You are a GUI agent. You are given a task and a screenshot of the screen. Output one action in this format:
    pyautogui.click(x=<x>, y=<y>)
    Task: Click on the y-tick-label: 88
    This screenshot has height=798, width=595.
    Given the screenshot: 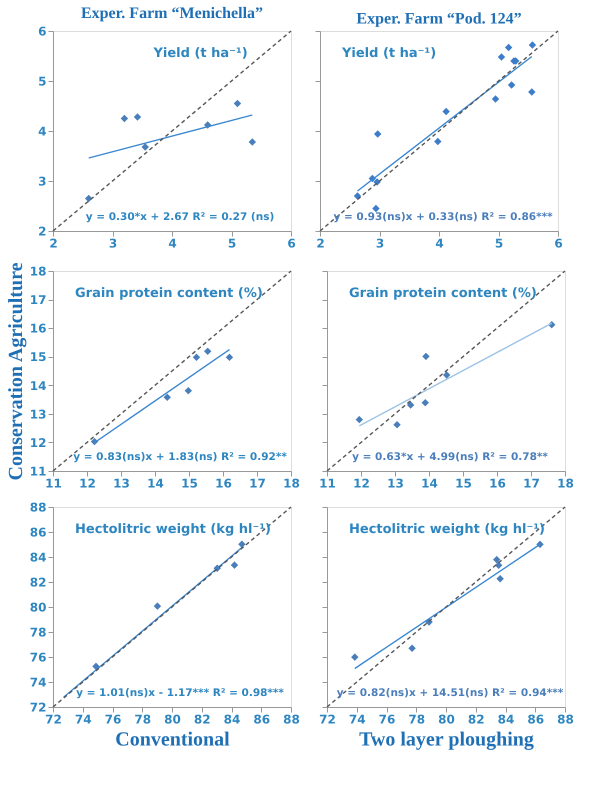 What is the action you would take?
    pyautogui.click(x=38, y=507)
    